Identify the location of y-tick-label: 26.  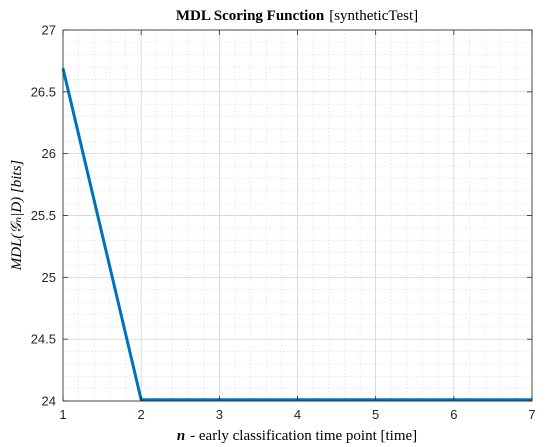
(49, 153).